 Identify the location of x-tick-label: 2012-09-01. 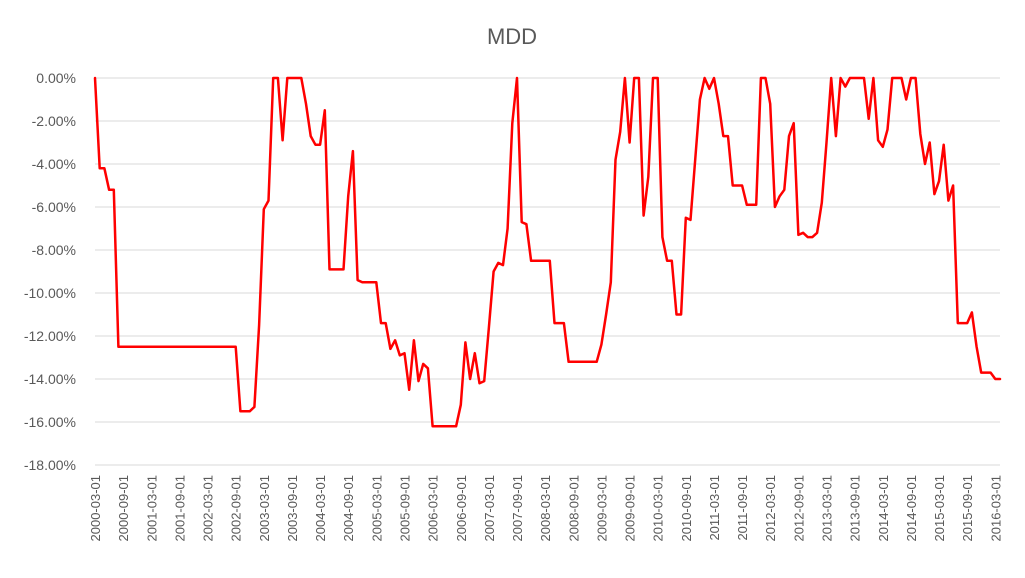
(798, 508).